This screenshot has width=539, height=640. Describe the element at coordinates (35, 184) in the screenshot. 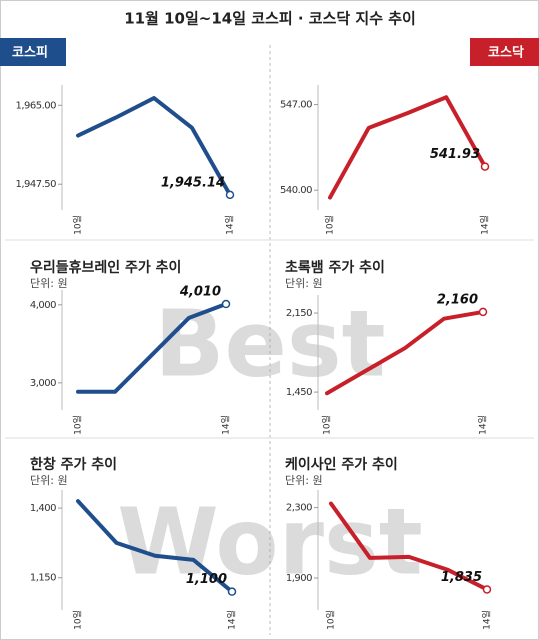

I see `y-tick-label: 1,947.50` at that location.